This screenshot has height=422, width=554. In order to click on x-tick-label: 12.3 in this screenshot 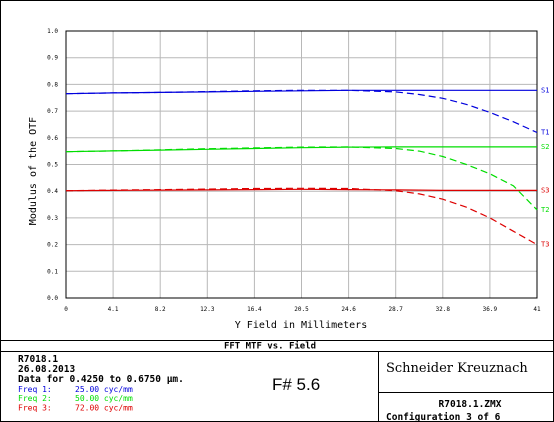, I will do `click(207, 309)`.